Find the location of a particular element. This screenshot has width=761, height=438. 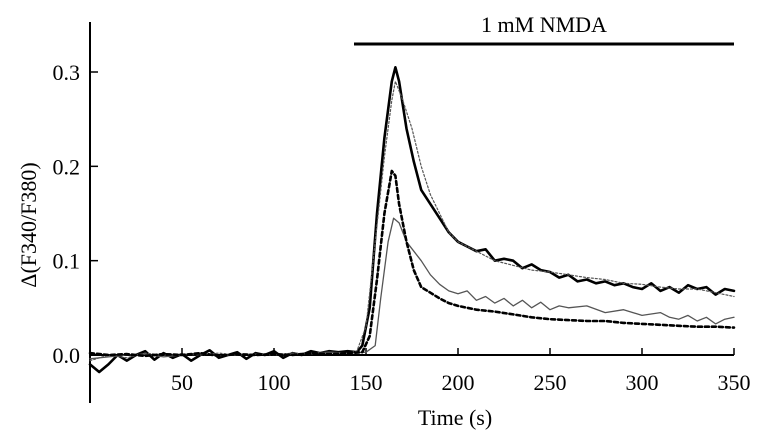

x-tick-label: 200 is located at coordinates (458, 382).